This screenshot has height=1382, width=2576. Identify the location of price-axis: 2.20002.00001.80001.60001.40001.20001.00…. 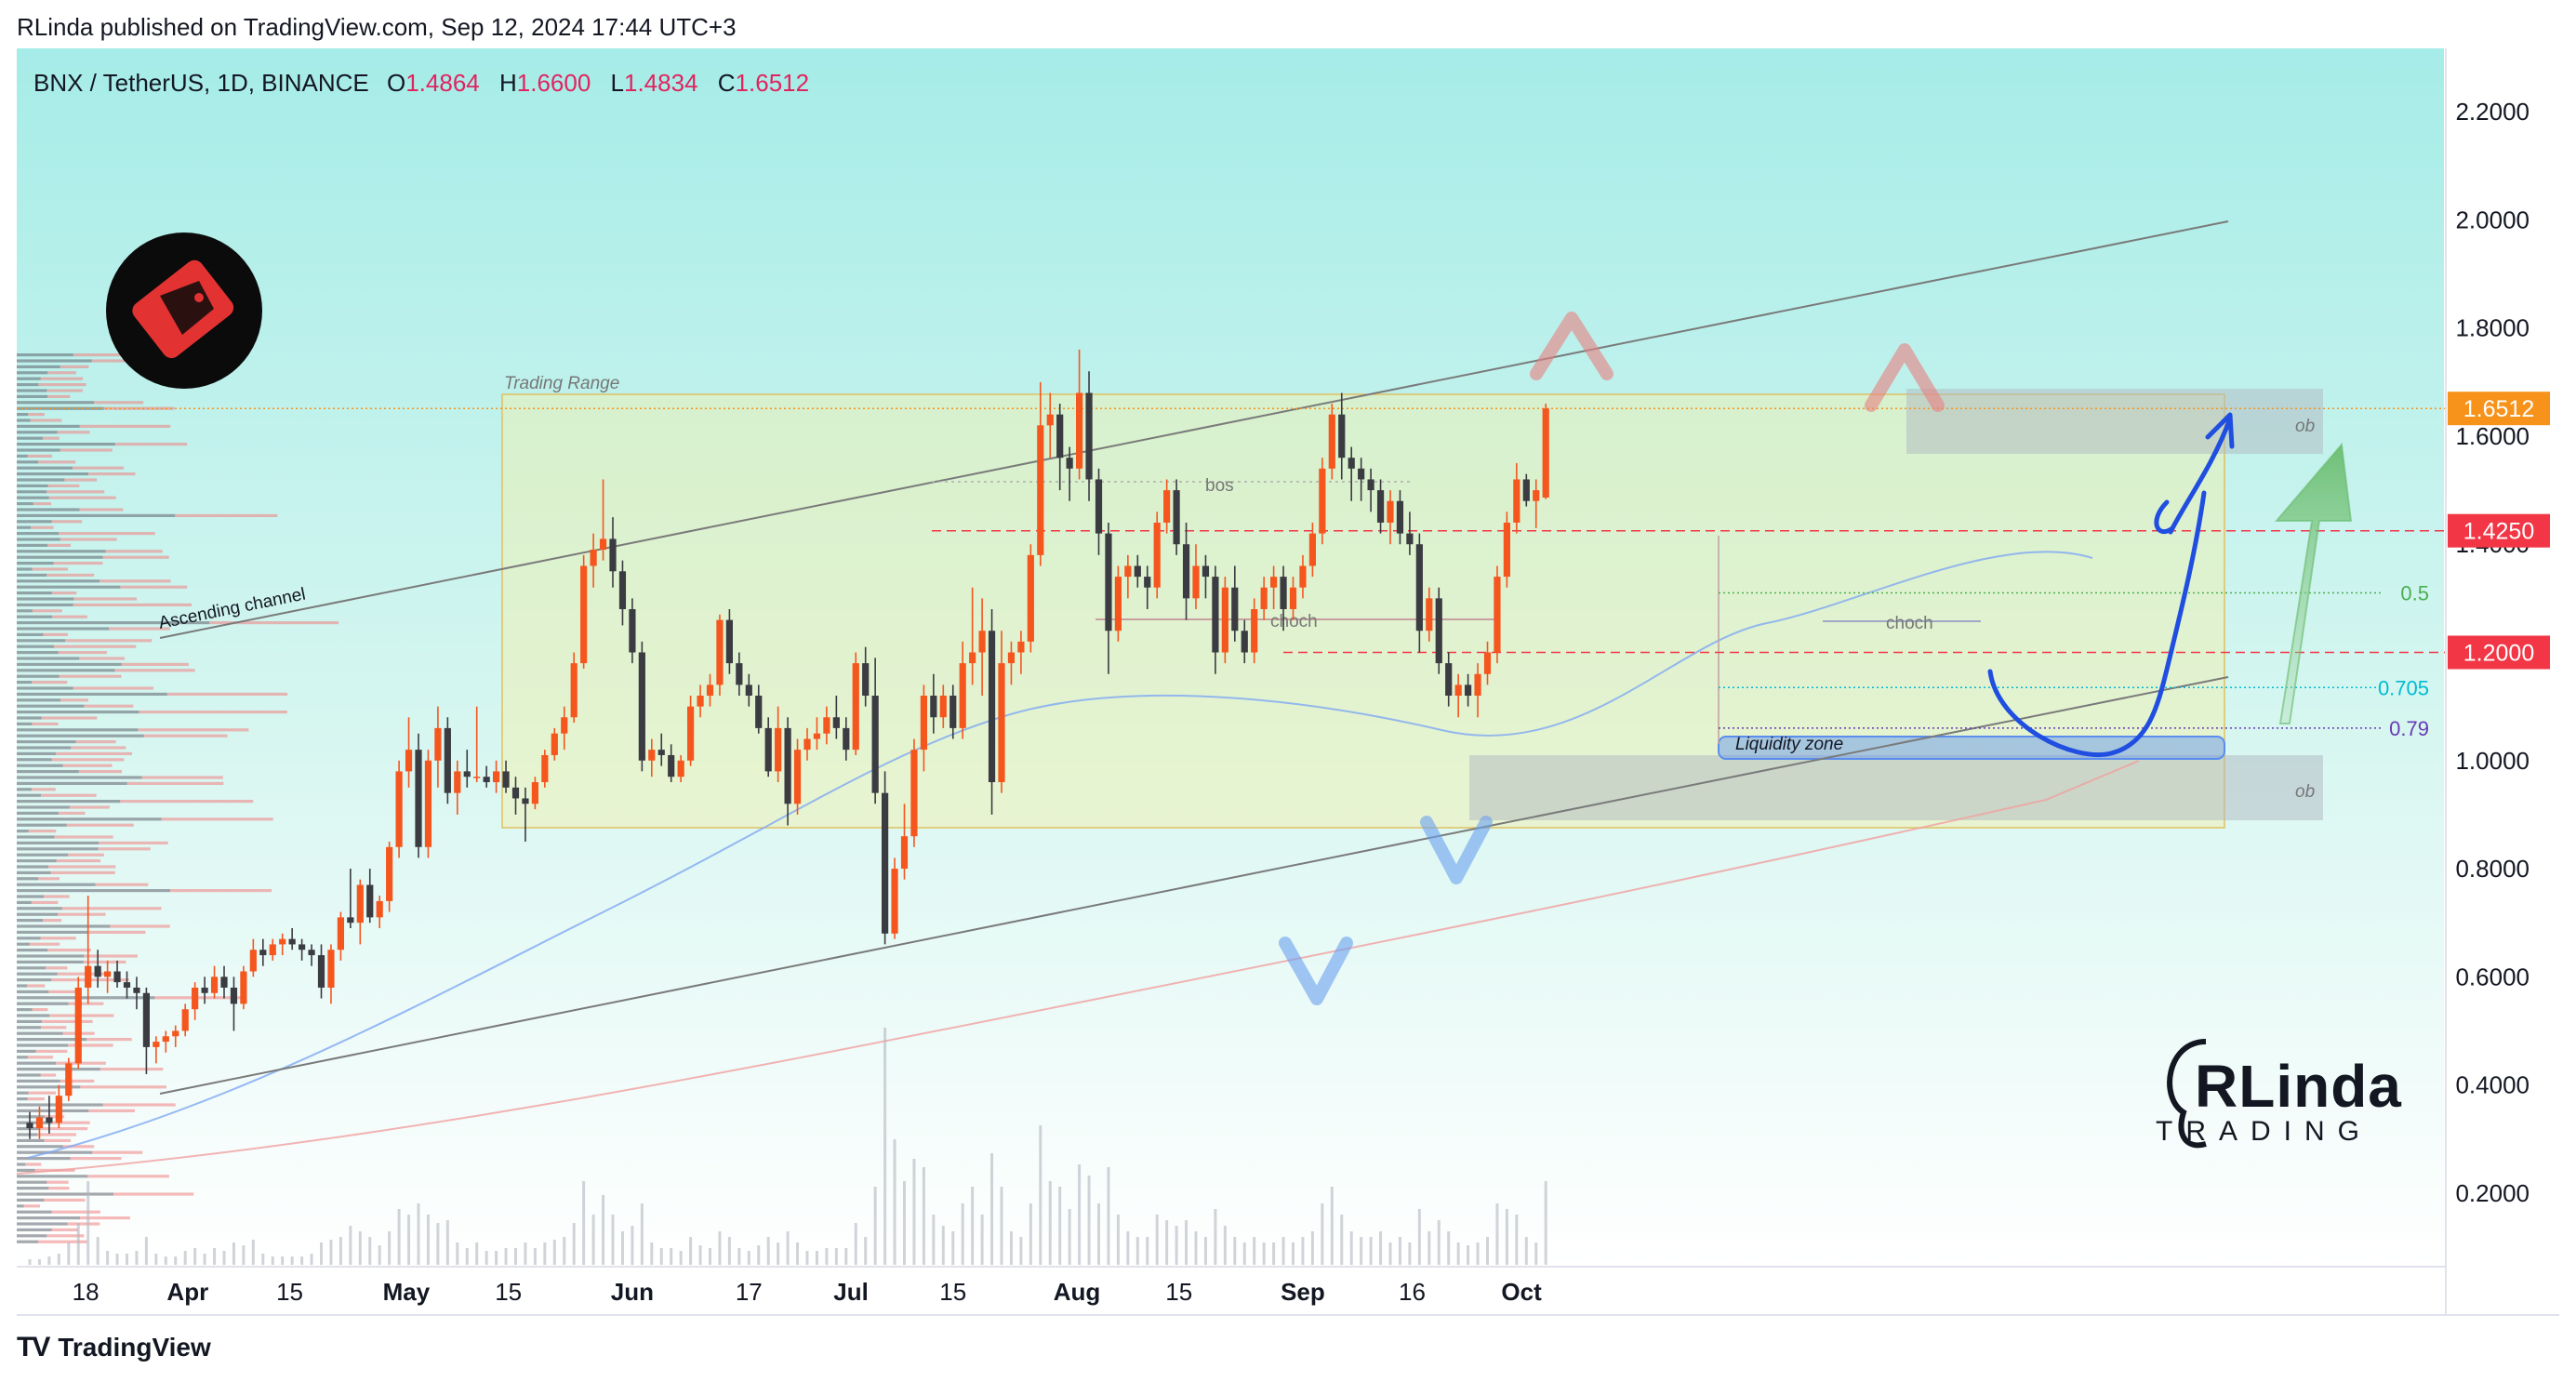
(2499, 652).